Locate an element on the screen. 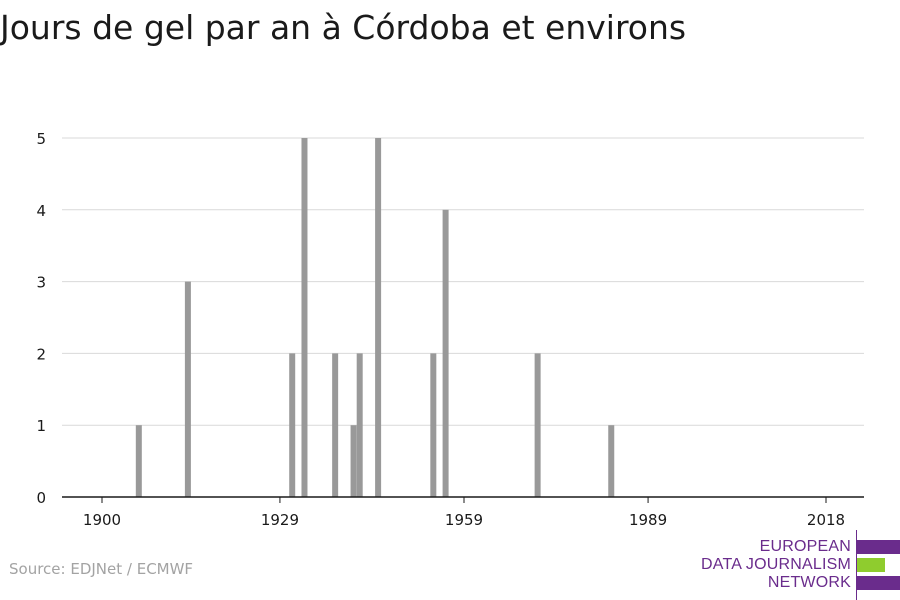 Image resolution: width=900 pixels, height=600 pixels. y-tick-label: 5 is located at coordinates (41, 139).